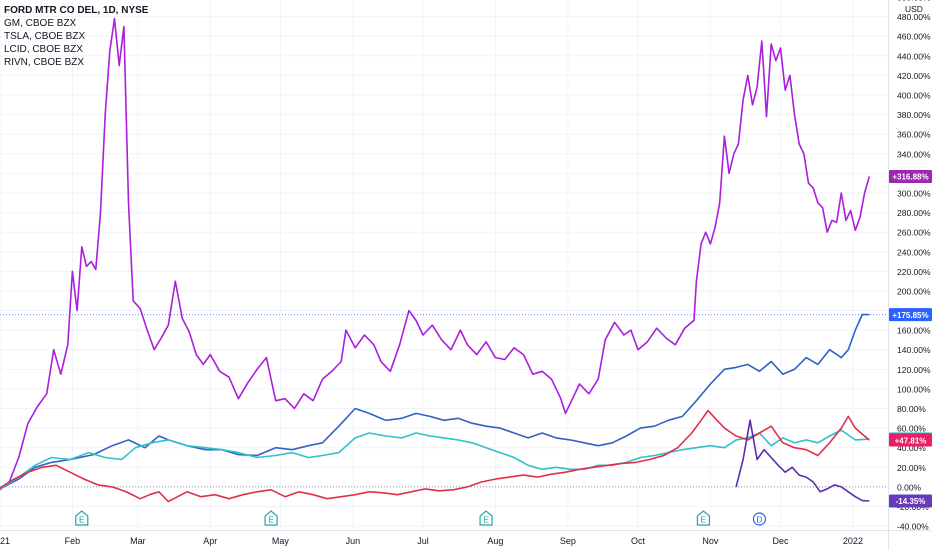 The height and width of the screenshot is (550, 932). What do you see at coordinates (914, 370) in the screenshot?
I see `y-tick-label: 120.00%` at bounding box center [914, 370].